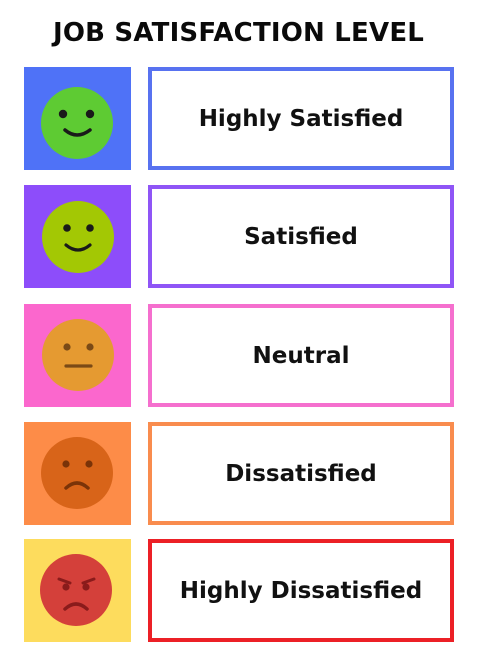  I want to click on level-row-dissatisfied: Dissatisfied, so click(239, 473).